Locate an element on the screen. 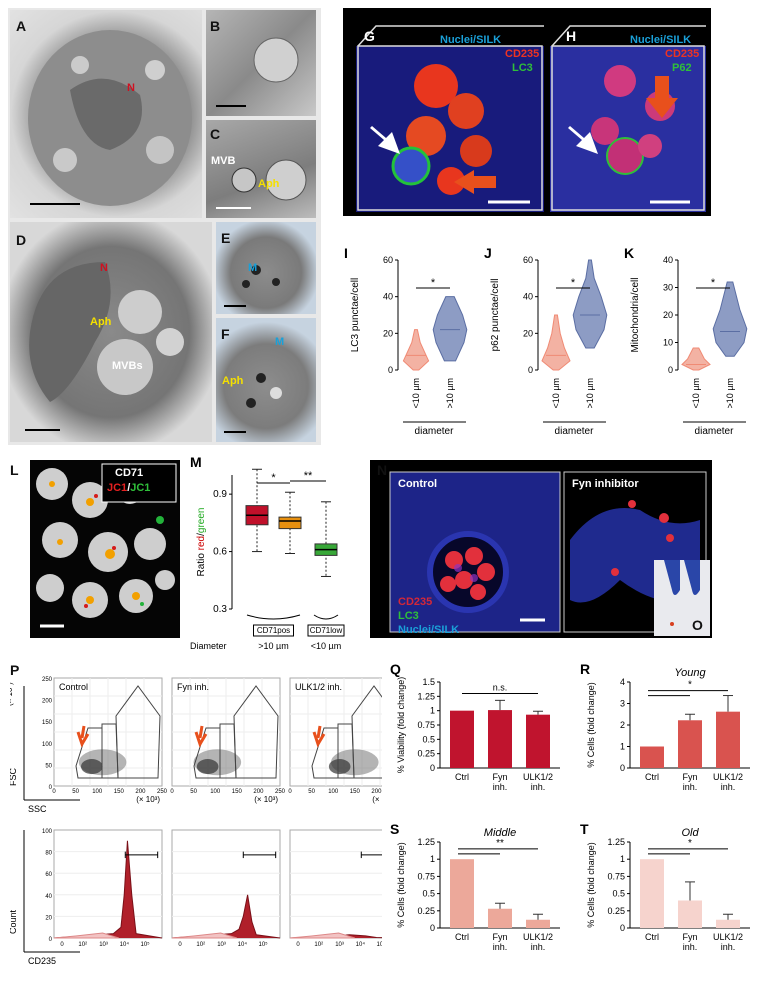 This screenshot has height=983, width=760. y-tick-label: 150 is located at coordinates (47, 723).